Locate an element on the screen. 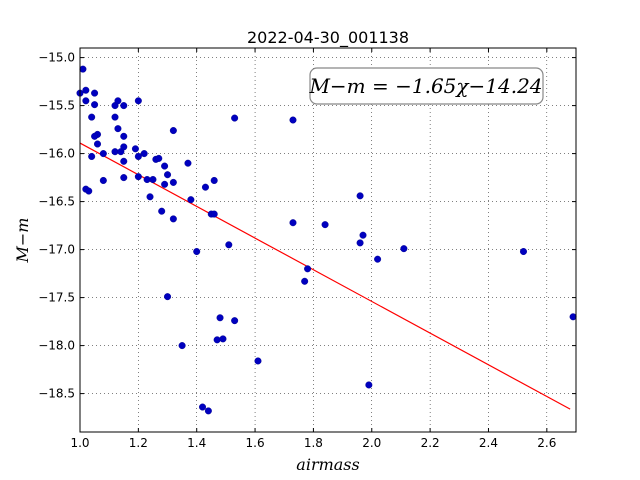  x-tick-label: 1.0 is located at coordinates (79, 443).